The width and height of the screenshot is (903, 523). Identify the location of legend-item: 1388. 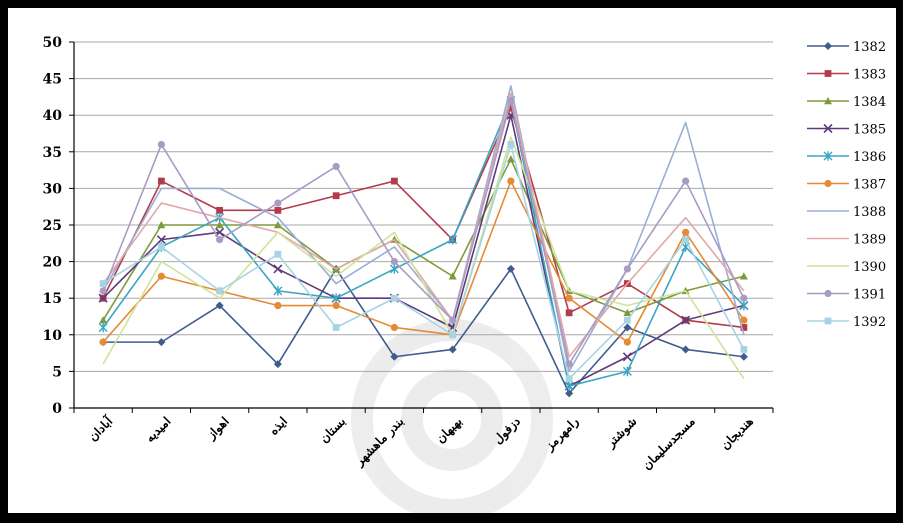
(846, 212).